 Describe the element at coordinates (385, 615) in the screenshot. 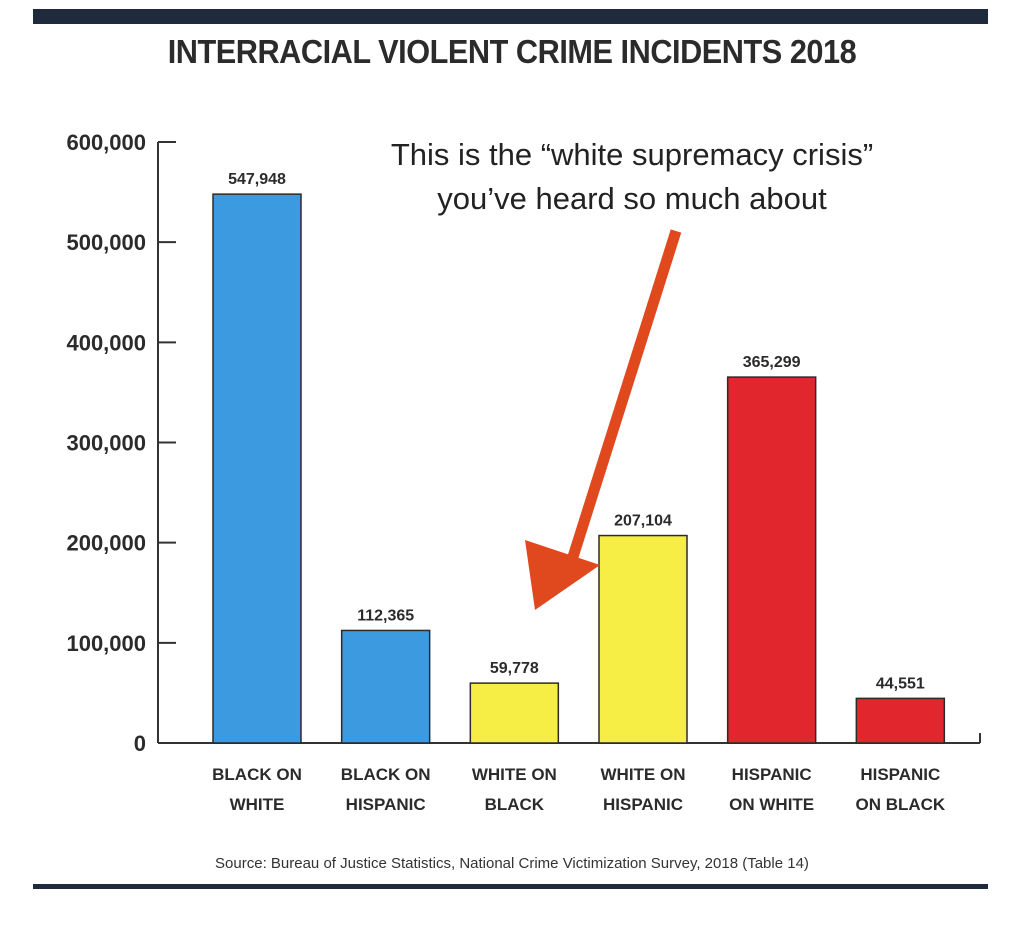

I see `bar-value-label: 112,365` at that location.